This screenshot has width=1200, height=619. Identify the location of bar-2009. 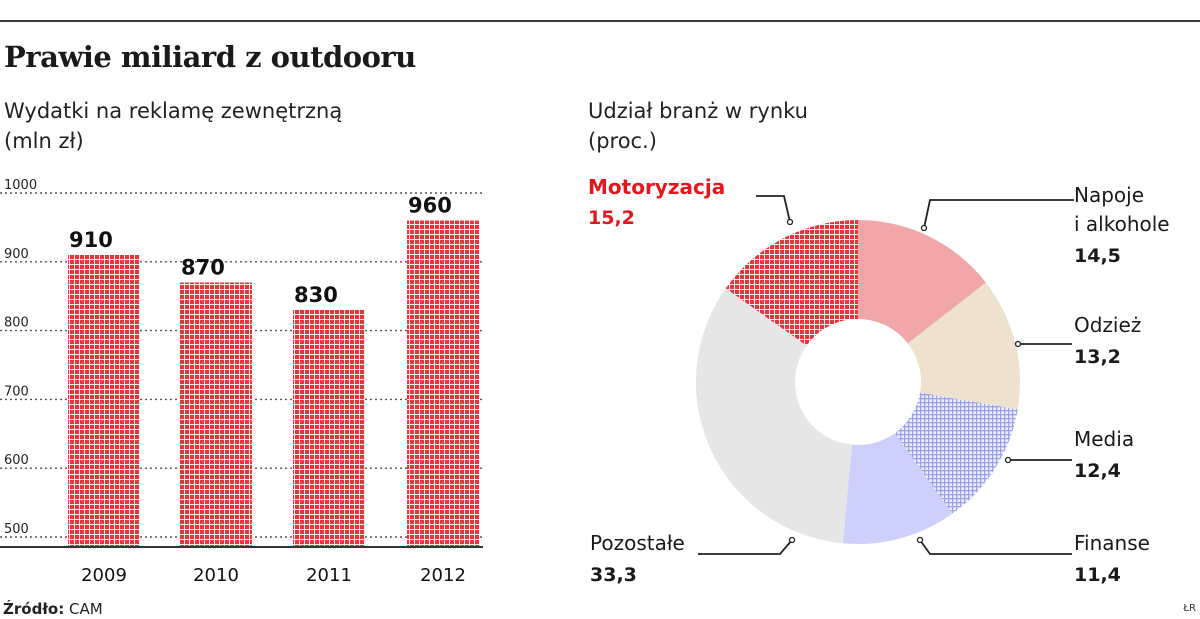
(104, 400).